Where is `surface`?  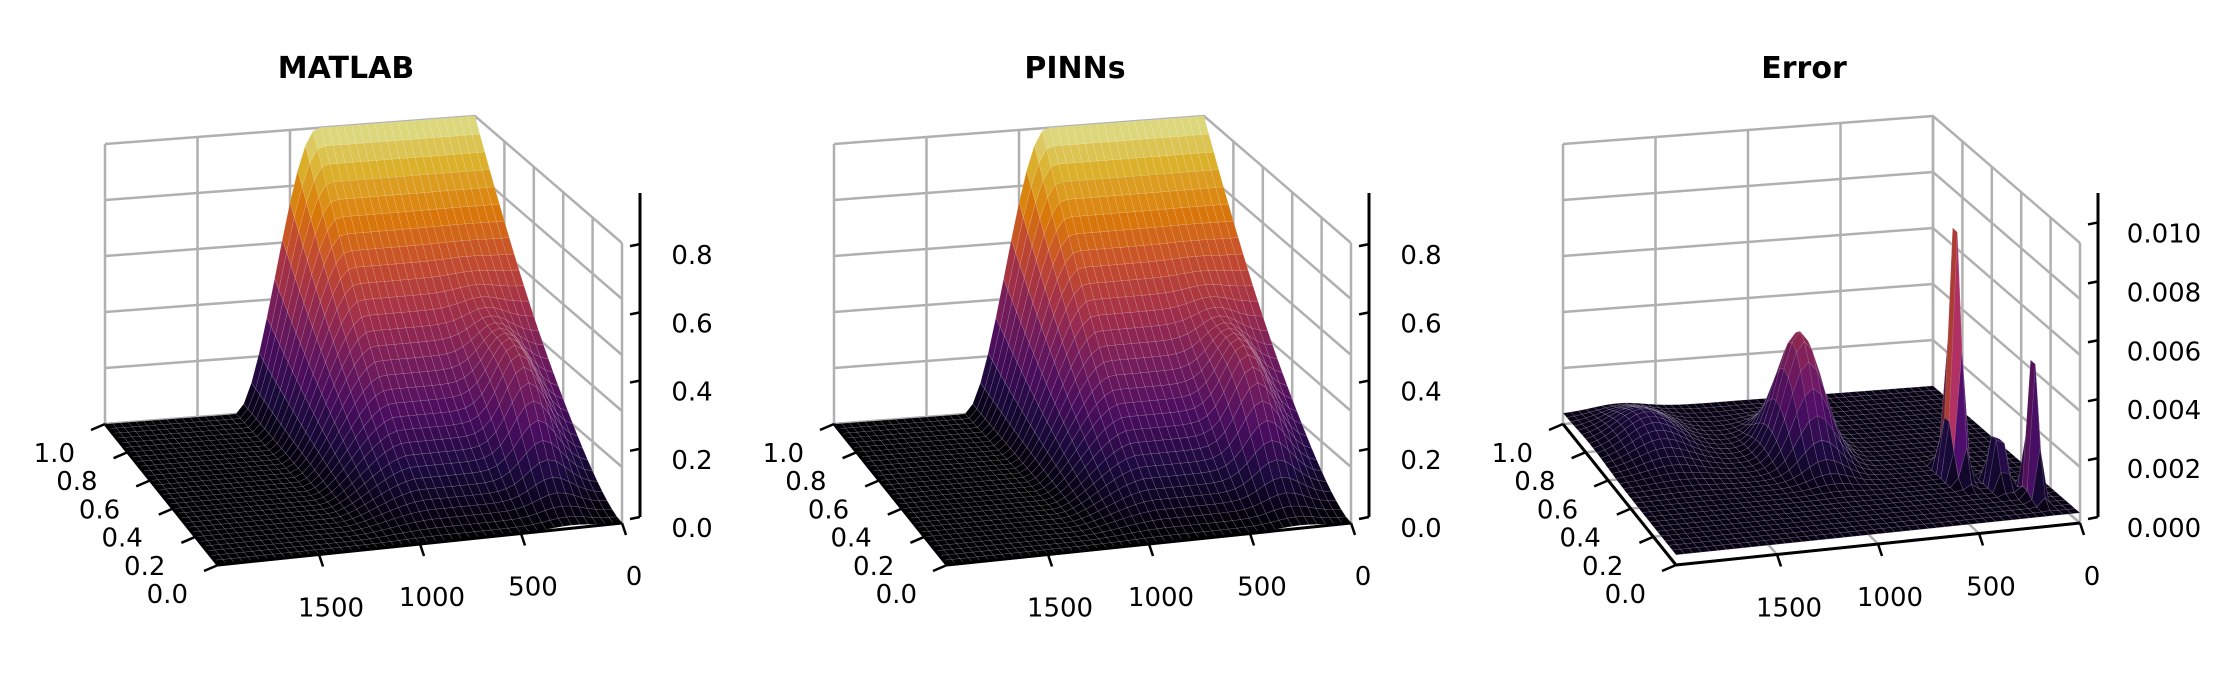 surface is located at coordinates (1821, 391).